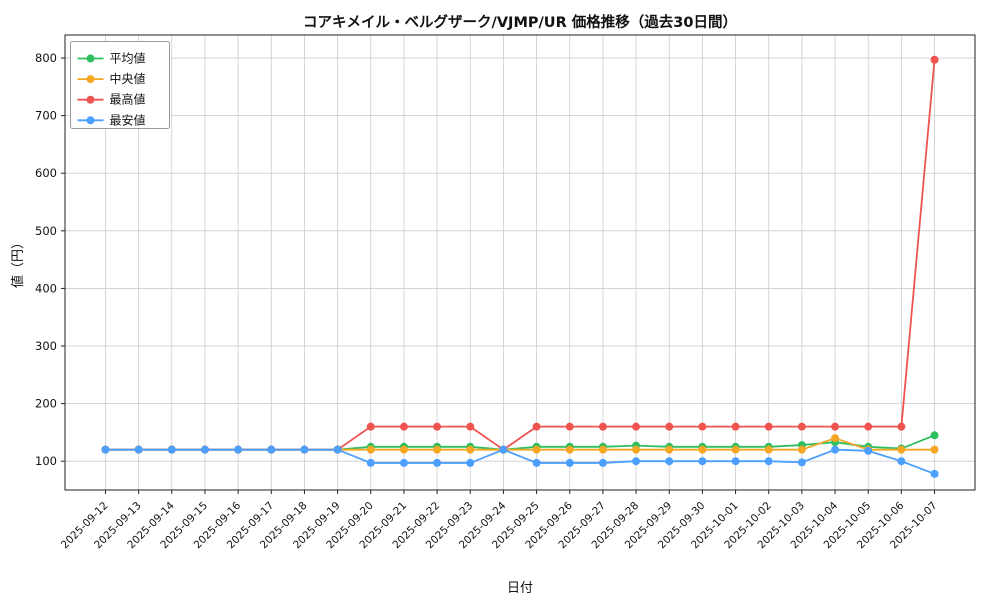  I want to click on y-tick-label: 300, so click(46, 346).